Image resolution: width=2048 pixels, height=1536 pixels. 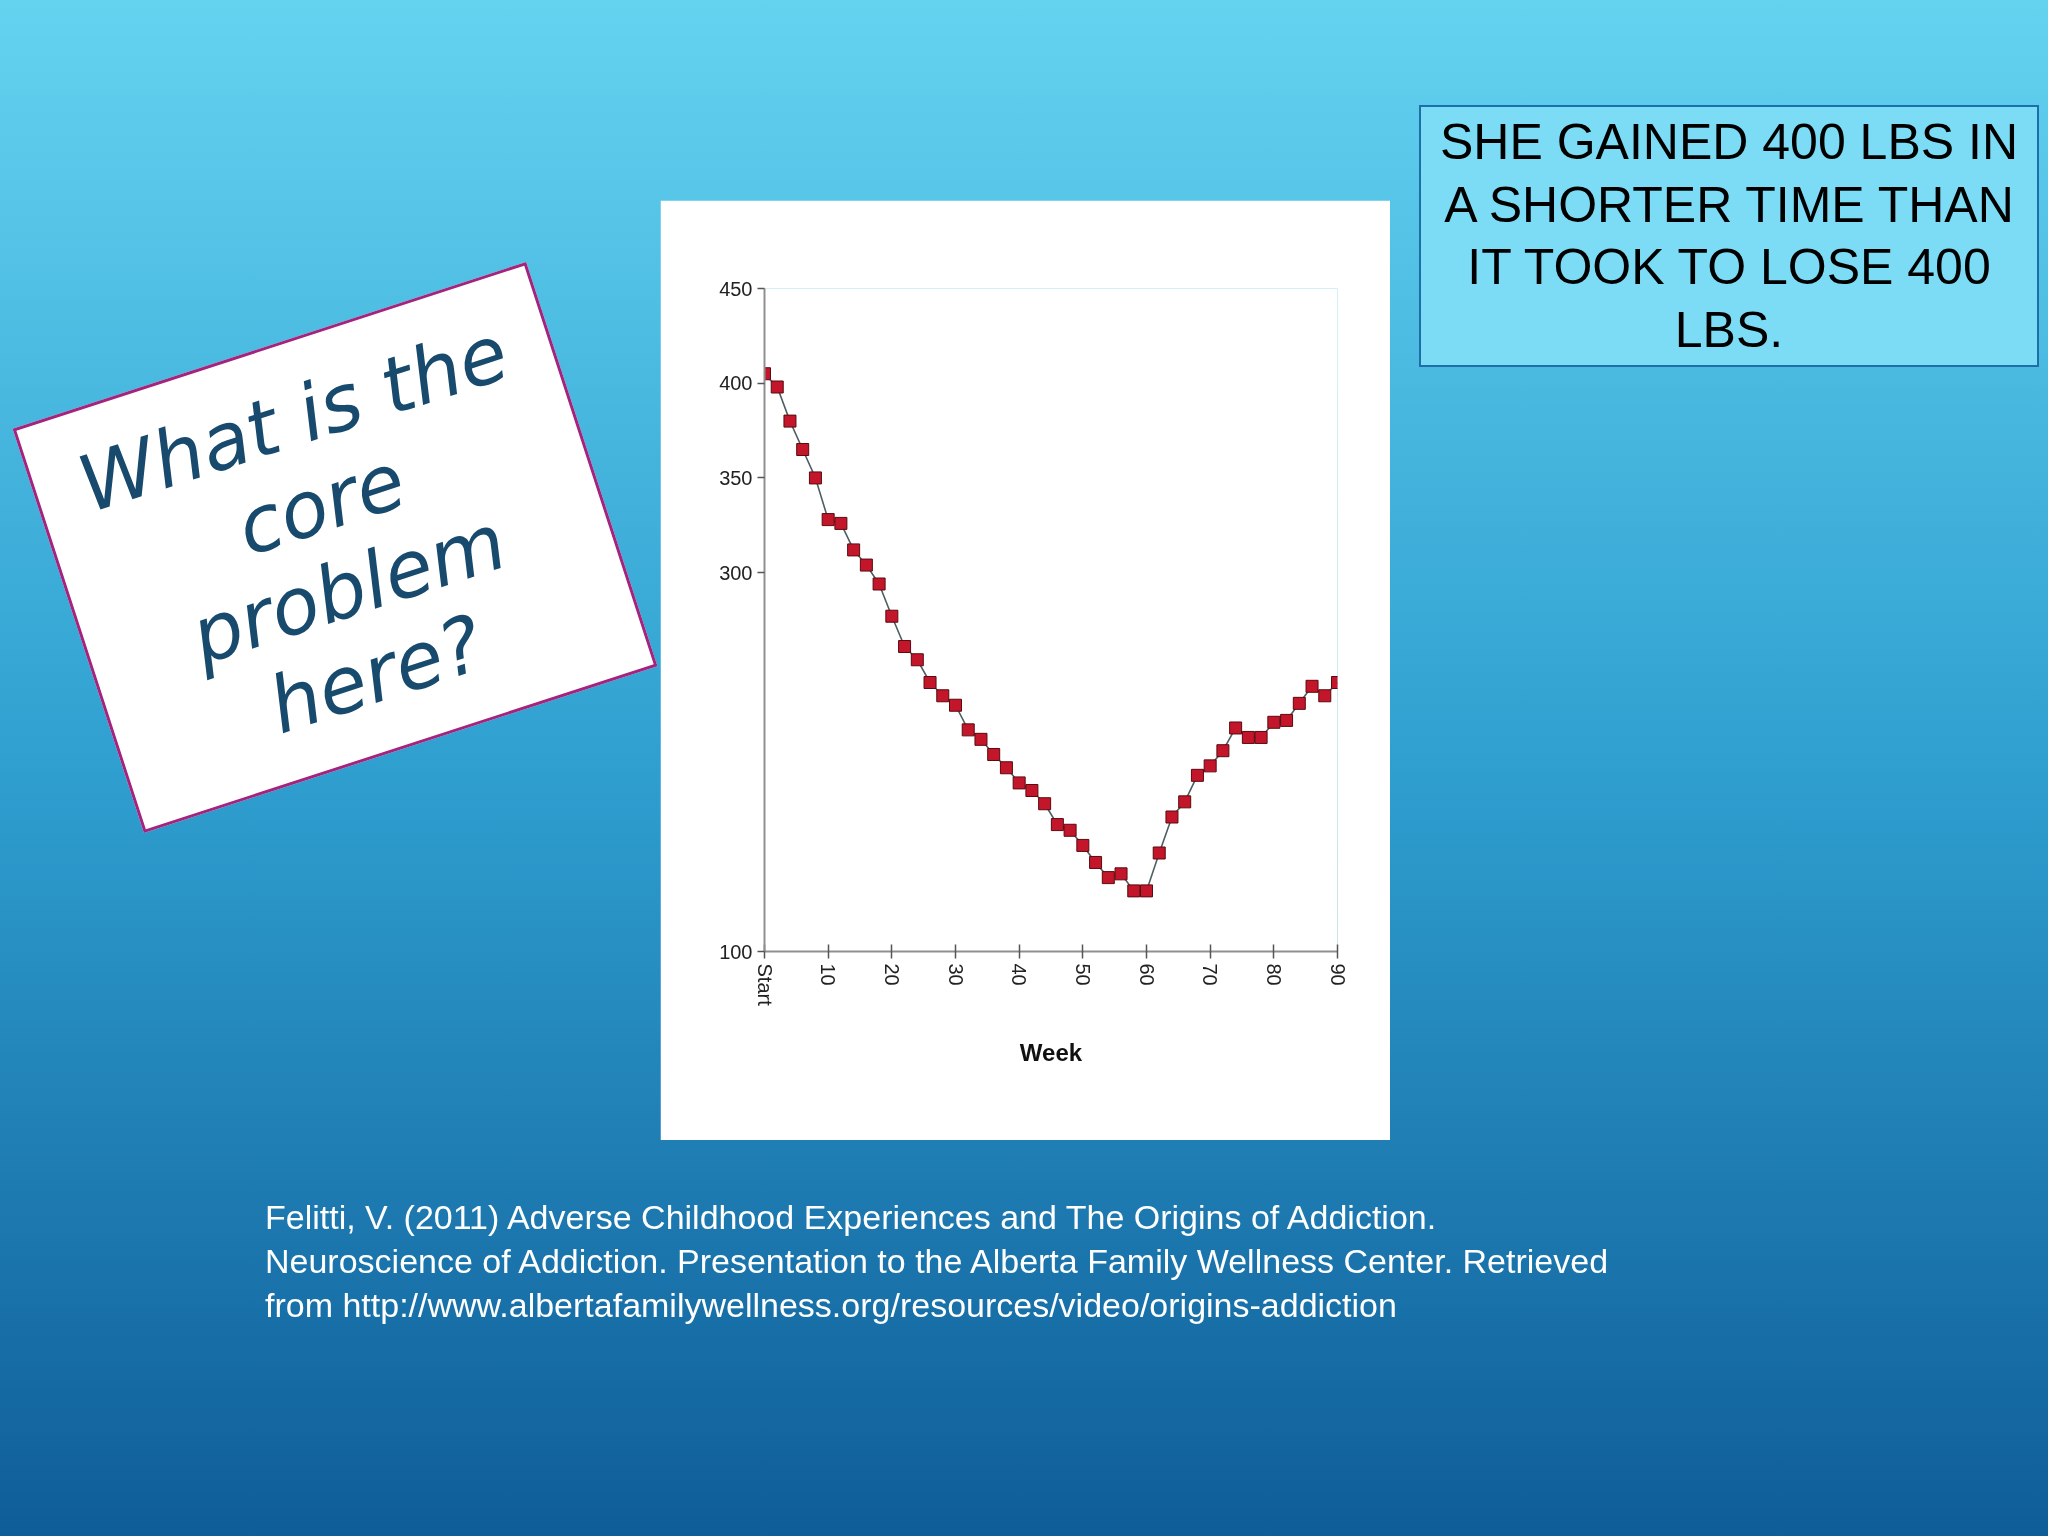 I want to click on x-tick-label: 50, so click(x=1082, y=974).